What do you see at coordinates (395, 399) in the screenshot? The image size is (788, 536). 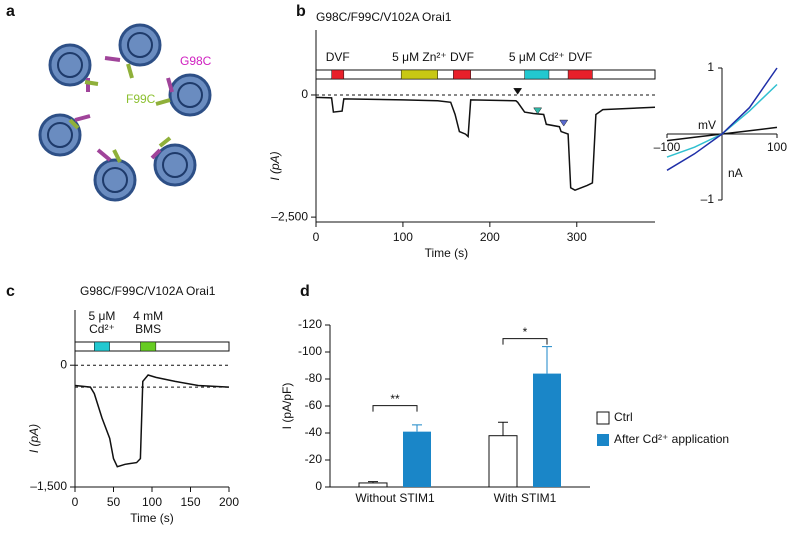 I see `significance-label: **` at bounding box center [395, 399].